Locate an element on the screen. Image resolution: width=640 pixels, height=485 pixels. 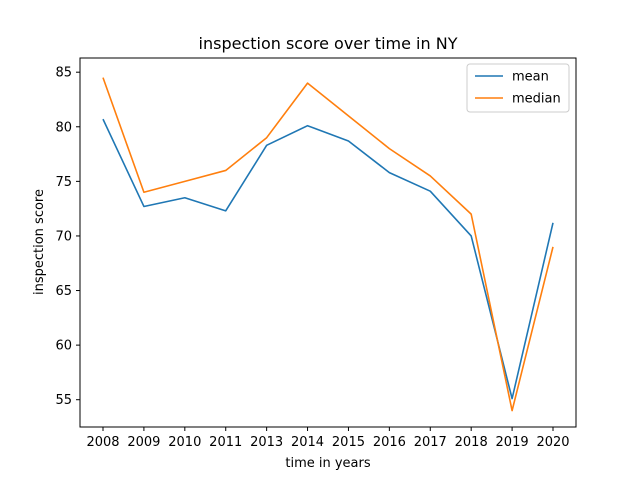
x-tick-label: 2009 is located at coordinates (143, 442).